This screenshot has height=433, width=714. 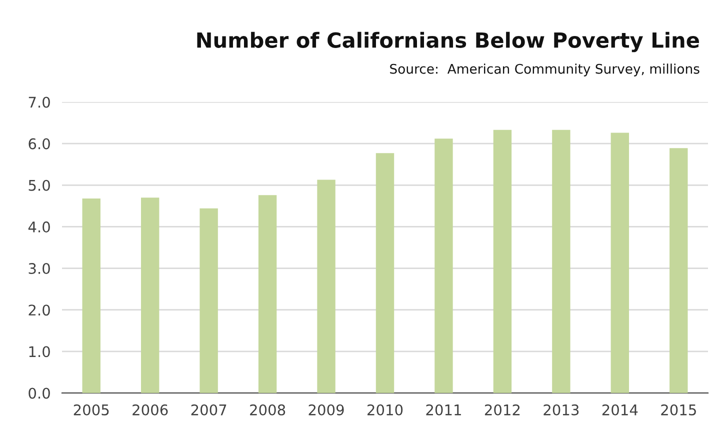 What do you see at coordinates (561, 410) in the screenshot?
I see `x-tick-label: 2013` at bounding box center [561, 410].